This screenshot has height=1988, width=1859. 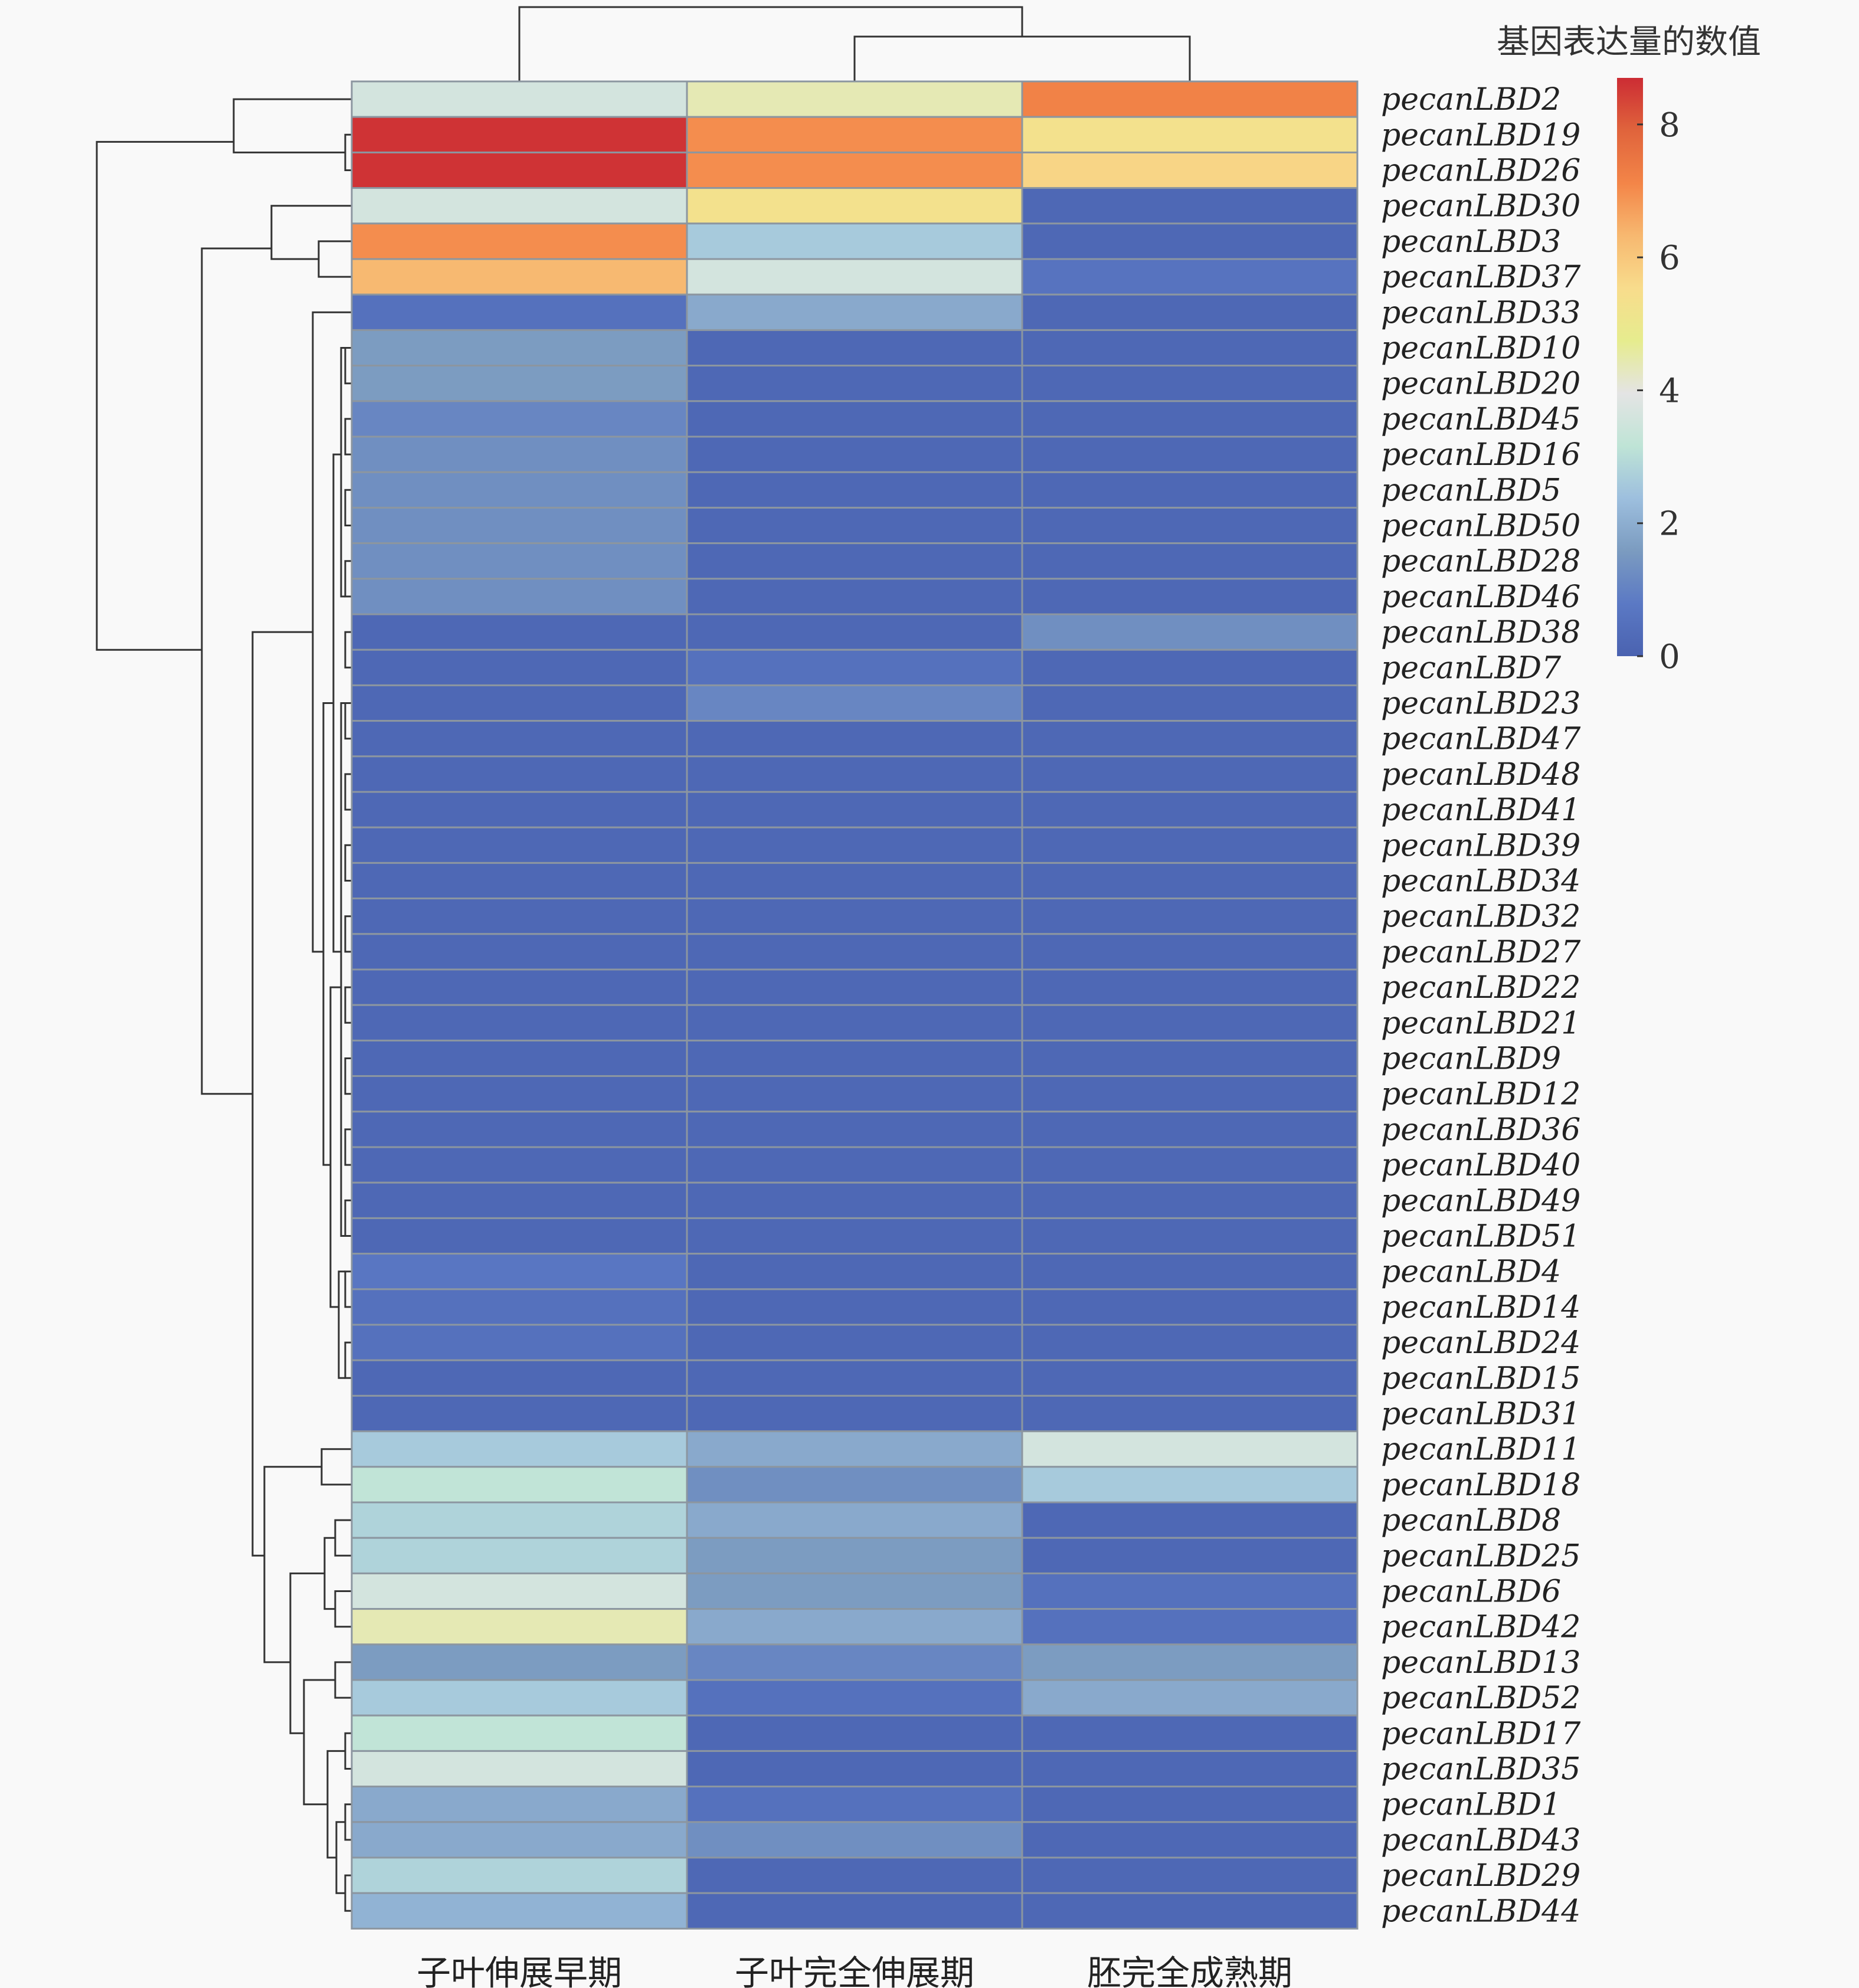 I want to click on row-label: pecanLBD5, so click(x=1471, y=490).